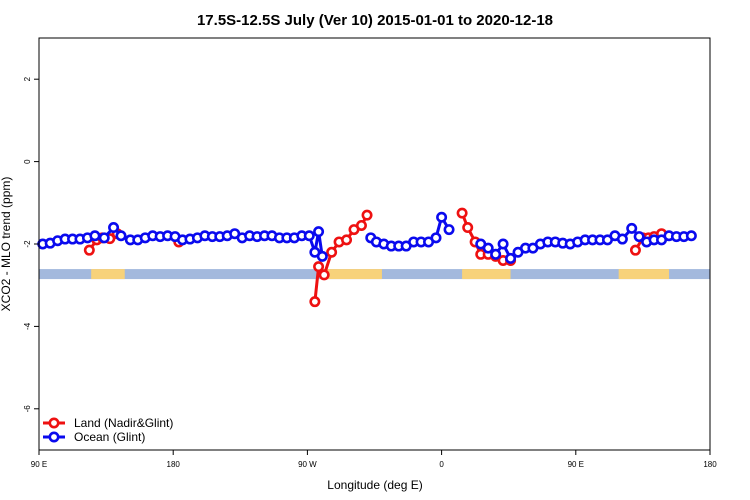 The height and width of the screenshot is (500, 750). I want to click on y-tick-label: -4, so click(27, 326).